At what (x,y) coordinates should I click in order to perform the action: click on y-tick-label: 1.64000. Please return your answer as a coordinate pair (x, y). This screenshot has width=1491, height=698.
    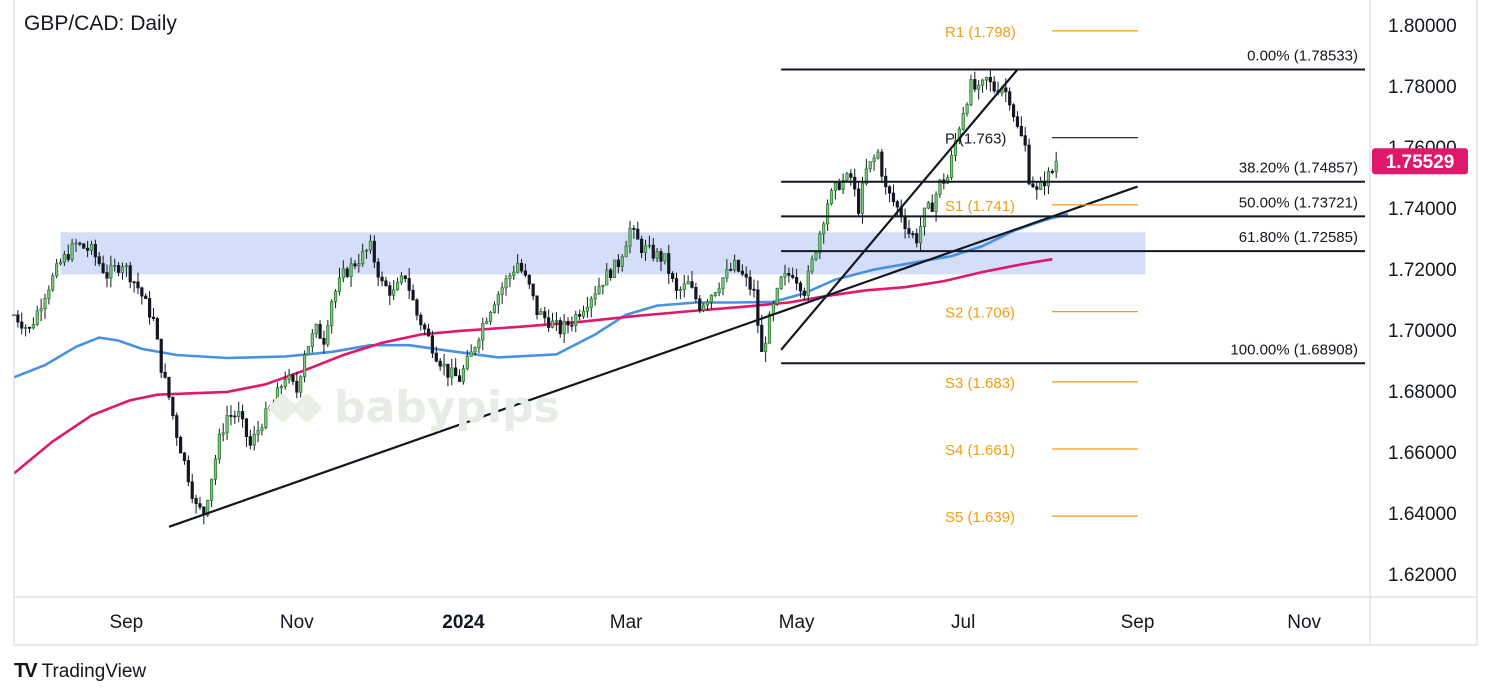
    Looking at the image, I should click on (1422, 514).